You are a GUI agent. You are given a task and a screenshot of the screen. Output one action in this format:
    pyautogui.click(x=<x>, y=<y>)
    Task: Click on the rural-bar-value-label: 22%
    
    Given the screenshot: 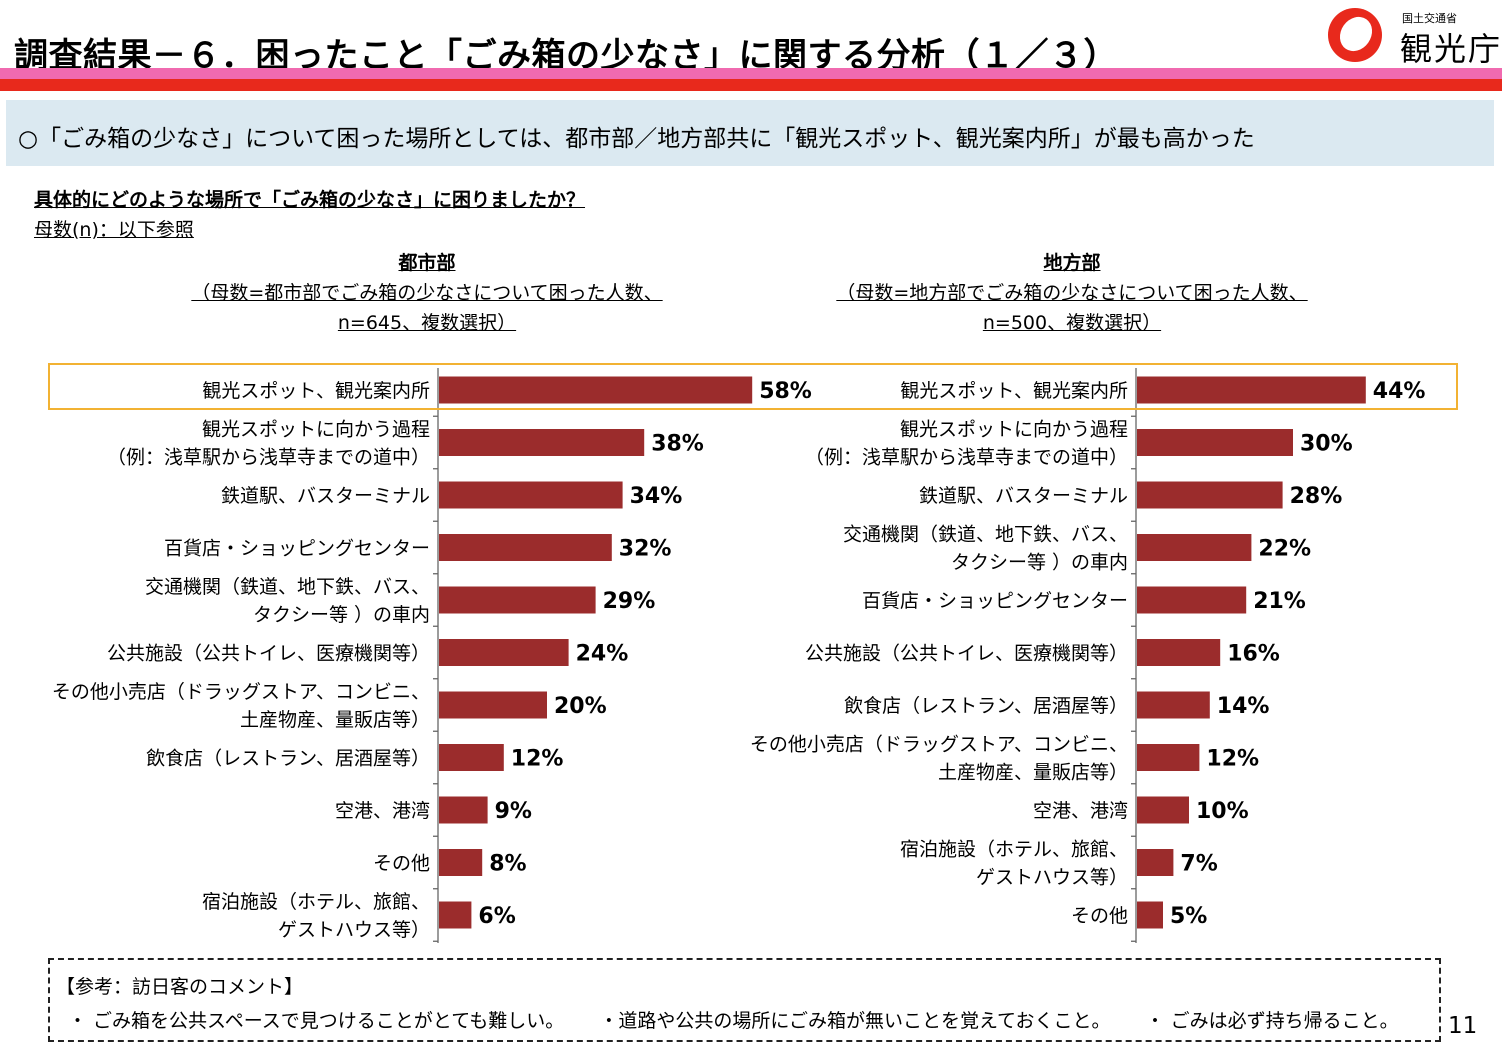 What is the action you would take?
    pyautogui.click(x=1284, y=549)
    